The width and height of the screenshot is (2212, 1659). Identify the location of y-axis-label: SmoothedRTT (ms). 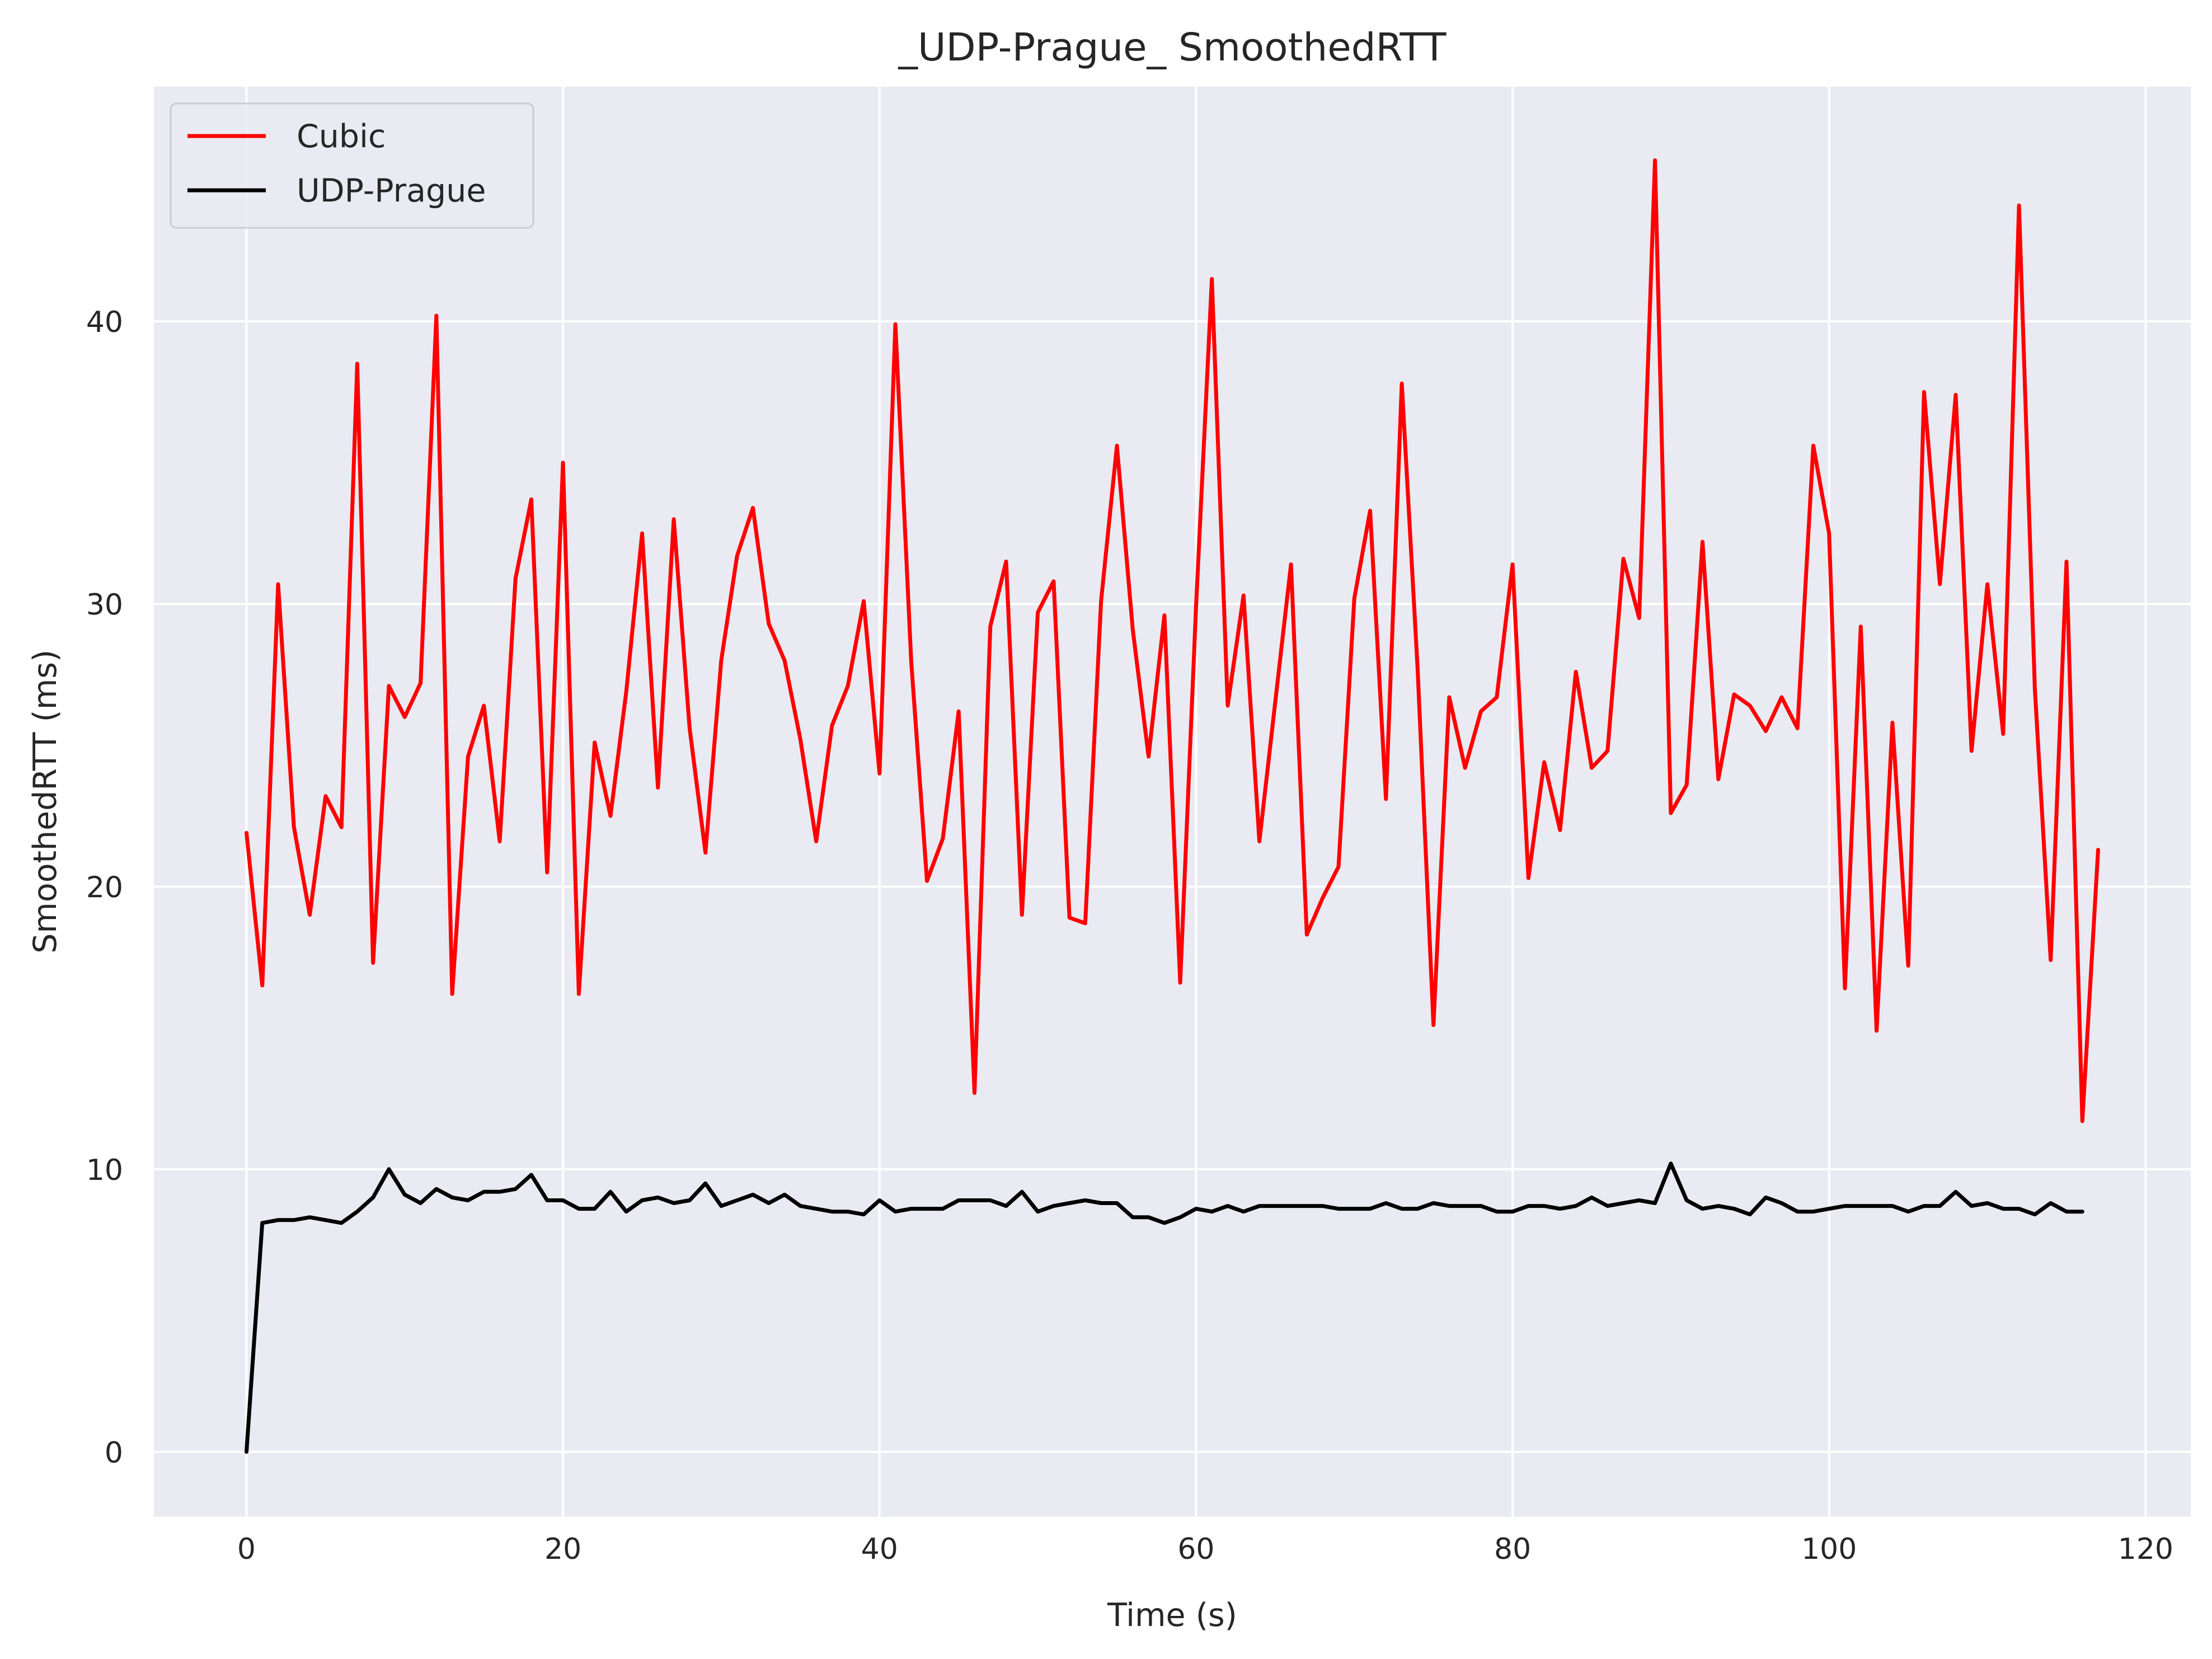
(45, 801).